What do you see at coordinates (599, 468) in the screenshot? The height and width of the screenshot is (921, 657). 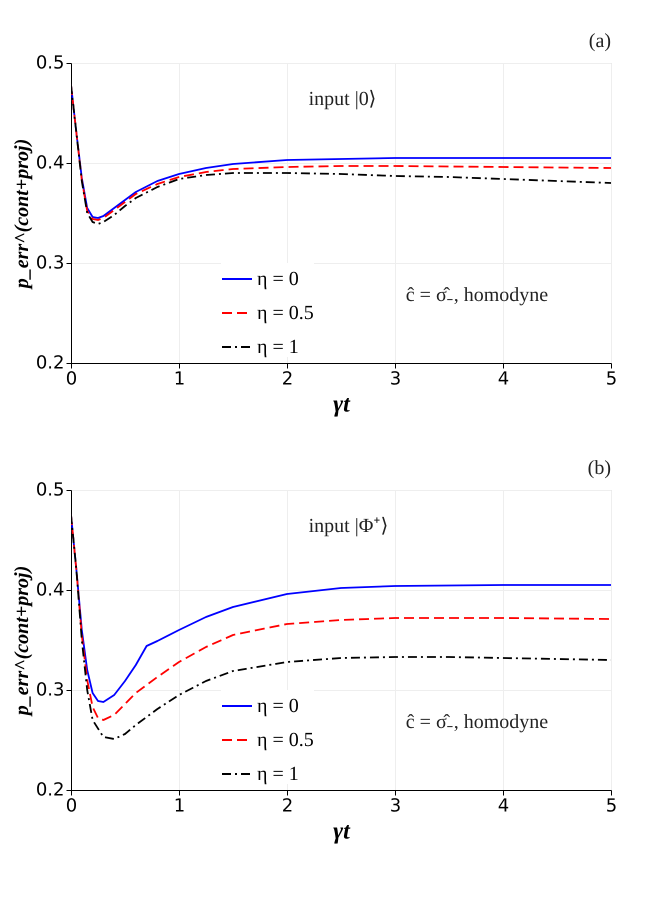 I see `text: (b)` at bounding box center [599, 468].